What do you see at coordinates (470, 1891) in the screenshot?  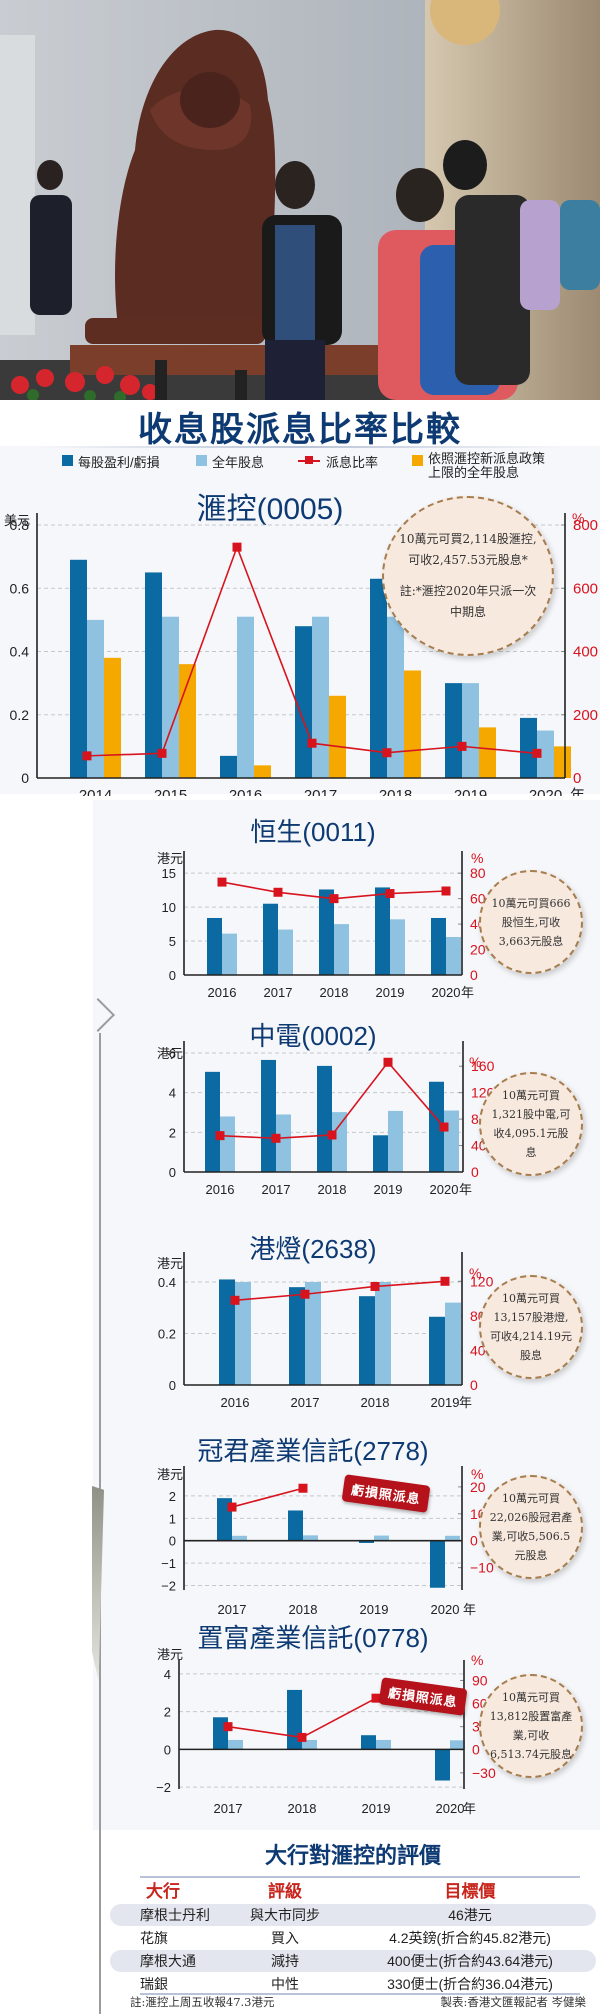 I see `header-target-price: 目標價` at bounding box center [470, 1891].